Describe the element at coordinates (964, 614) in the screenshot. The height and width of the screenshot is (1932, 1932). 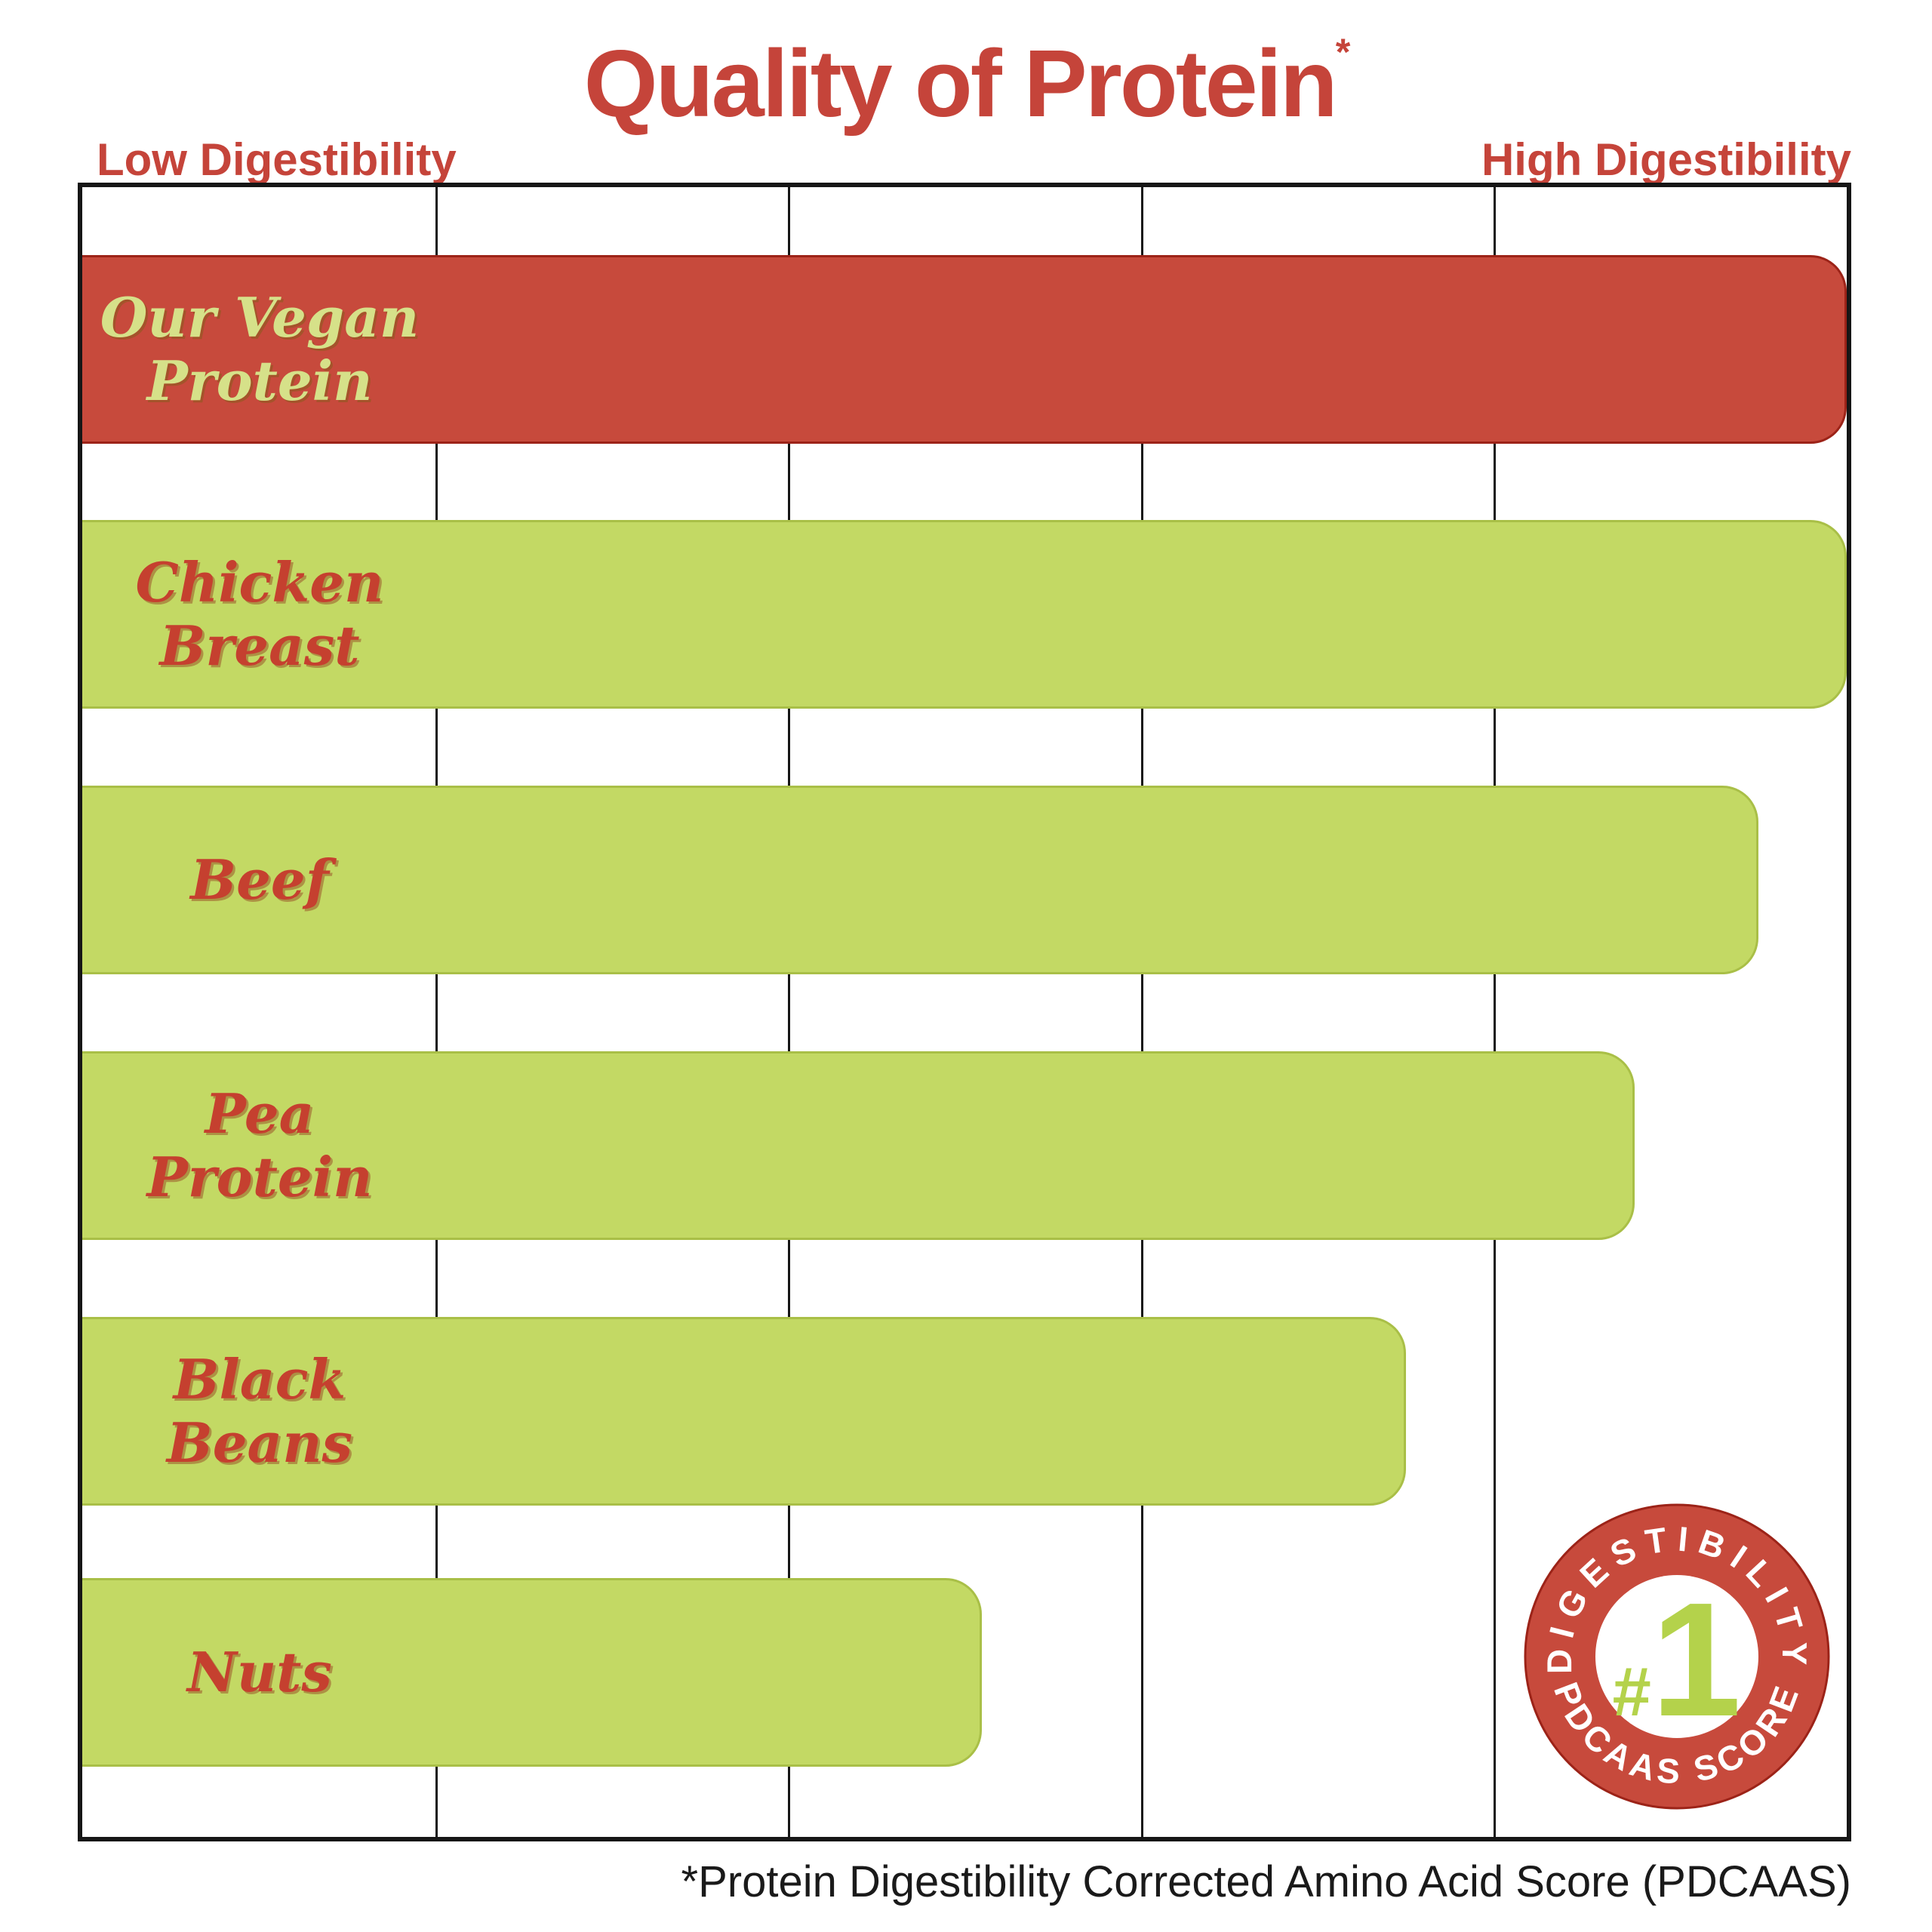
I see `bar-chicken-breast: Chicken Breast` at that location.